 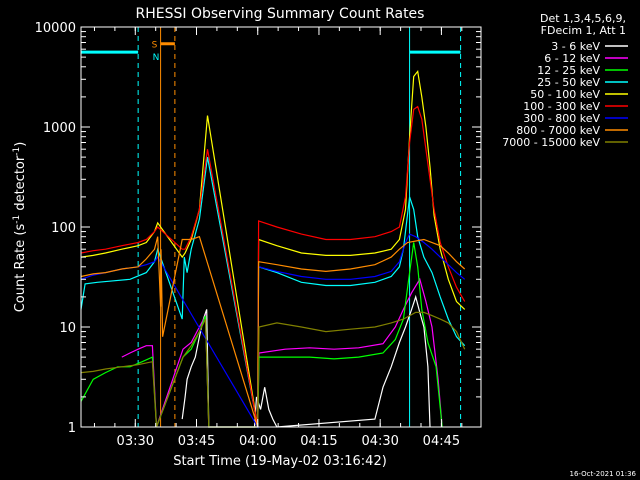 I want to click on y-axis-label-sup2: -1, so click(x=17, y=151).